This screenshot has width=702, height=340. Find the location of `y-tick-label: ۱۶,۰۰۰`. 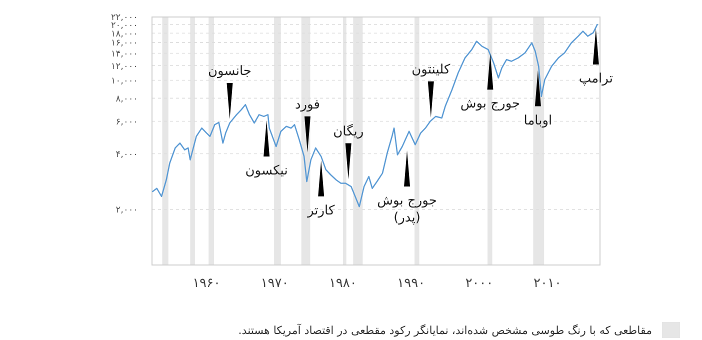

y-tick-label: ۱۶,۰۰۰ is located at coordinates (124, 43).